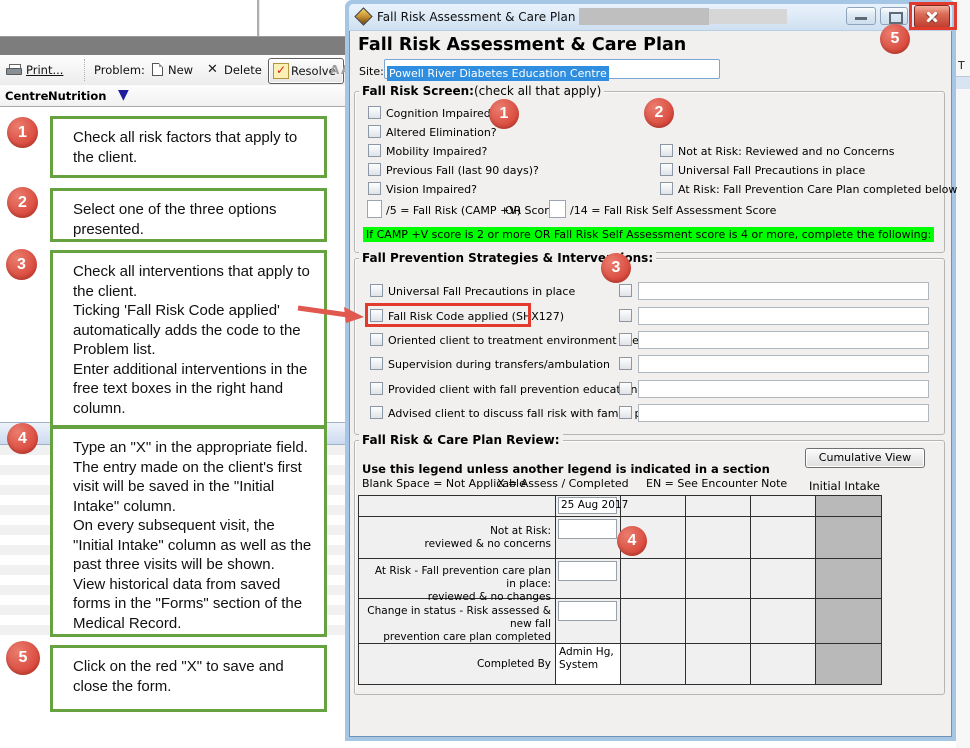 Image resolution: width=970 pixels, height=748 pixels. I want to click on checkbox-label: Fall Risk Code applied (SHX127), so click(476, 316).